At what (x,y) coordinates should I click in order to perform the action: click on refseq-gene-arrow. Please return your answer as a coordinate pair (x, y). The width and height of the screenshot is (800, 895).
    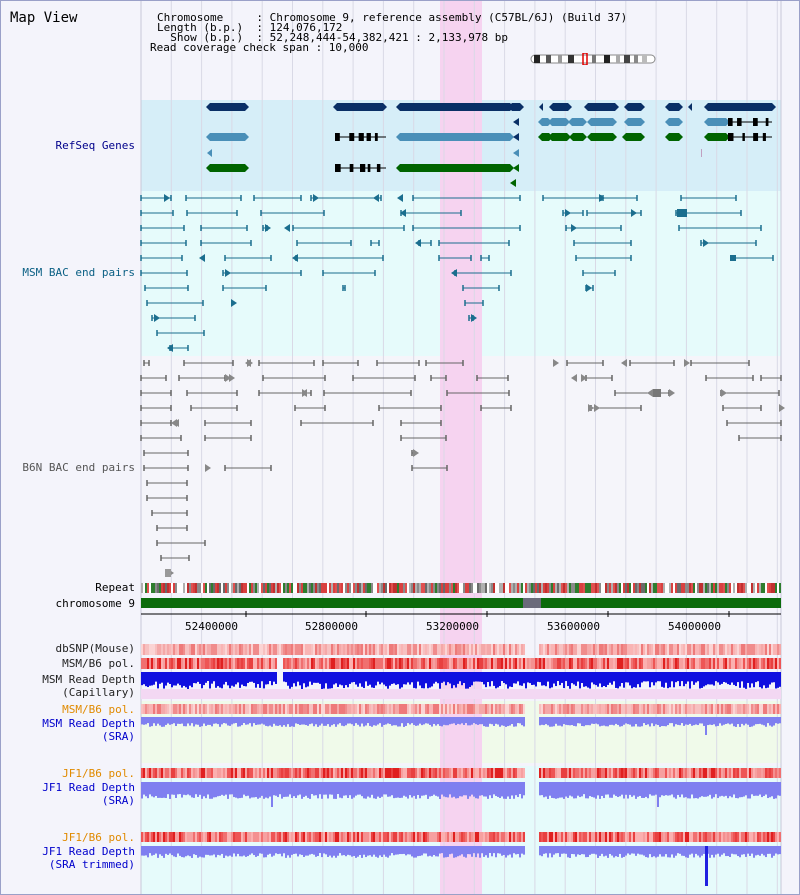
    Looking at the image, I should click on (585, 137).